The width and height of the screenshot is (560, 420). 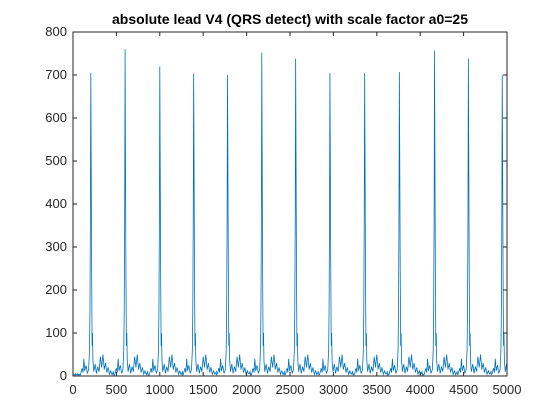 What do you see at coordinates (507, 389) in the screenshot?
I see `x-tick-label: 5000` at bounding box center [507, 389].